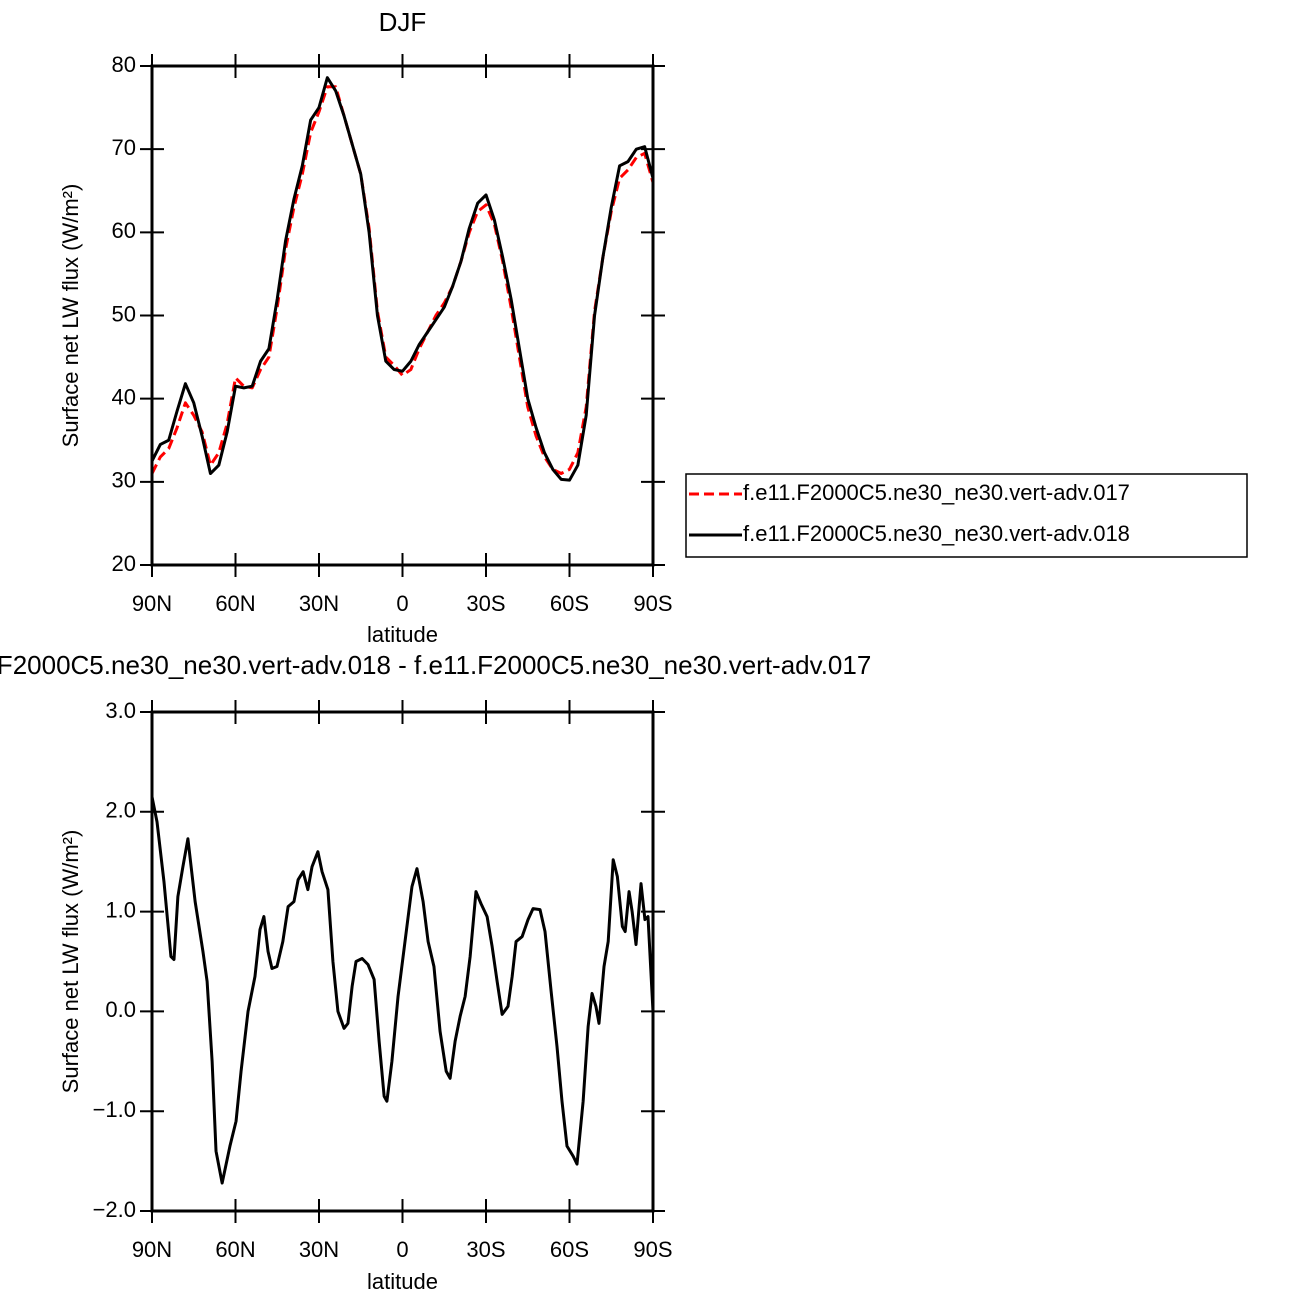 This screenshot has height=1303, width=1305. What do you see at coordinates (120, 1009) in the screenshot?
I see `y-tick-label: 0.0` at bounding box center [120, 1009].